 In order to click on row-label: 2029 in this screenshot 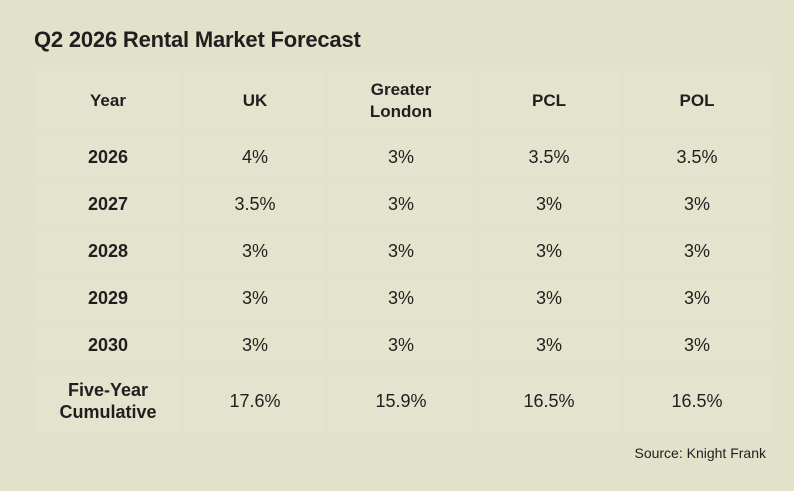, I will do `click(108, 297)`.